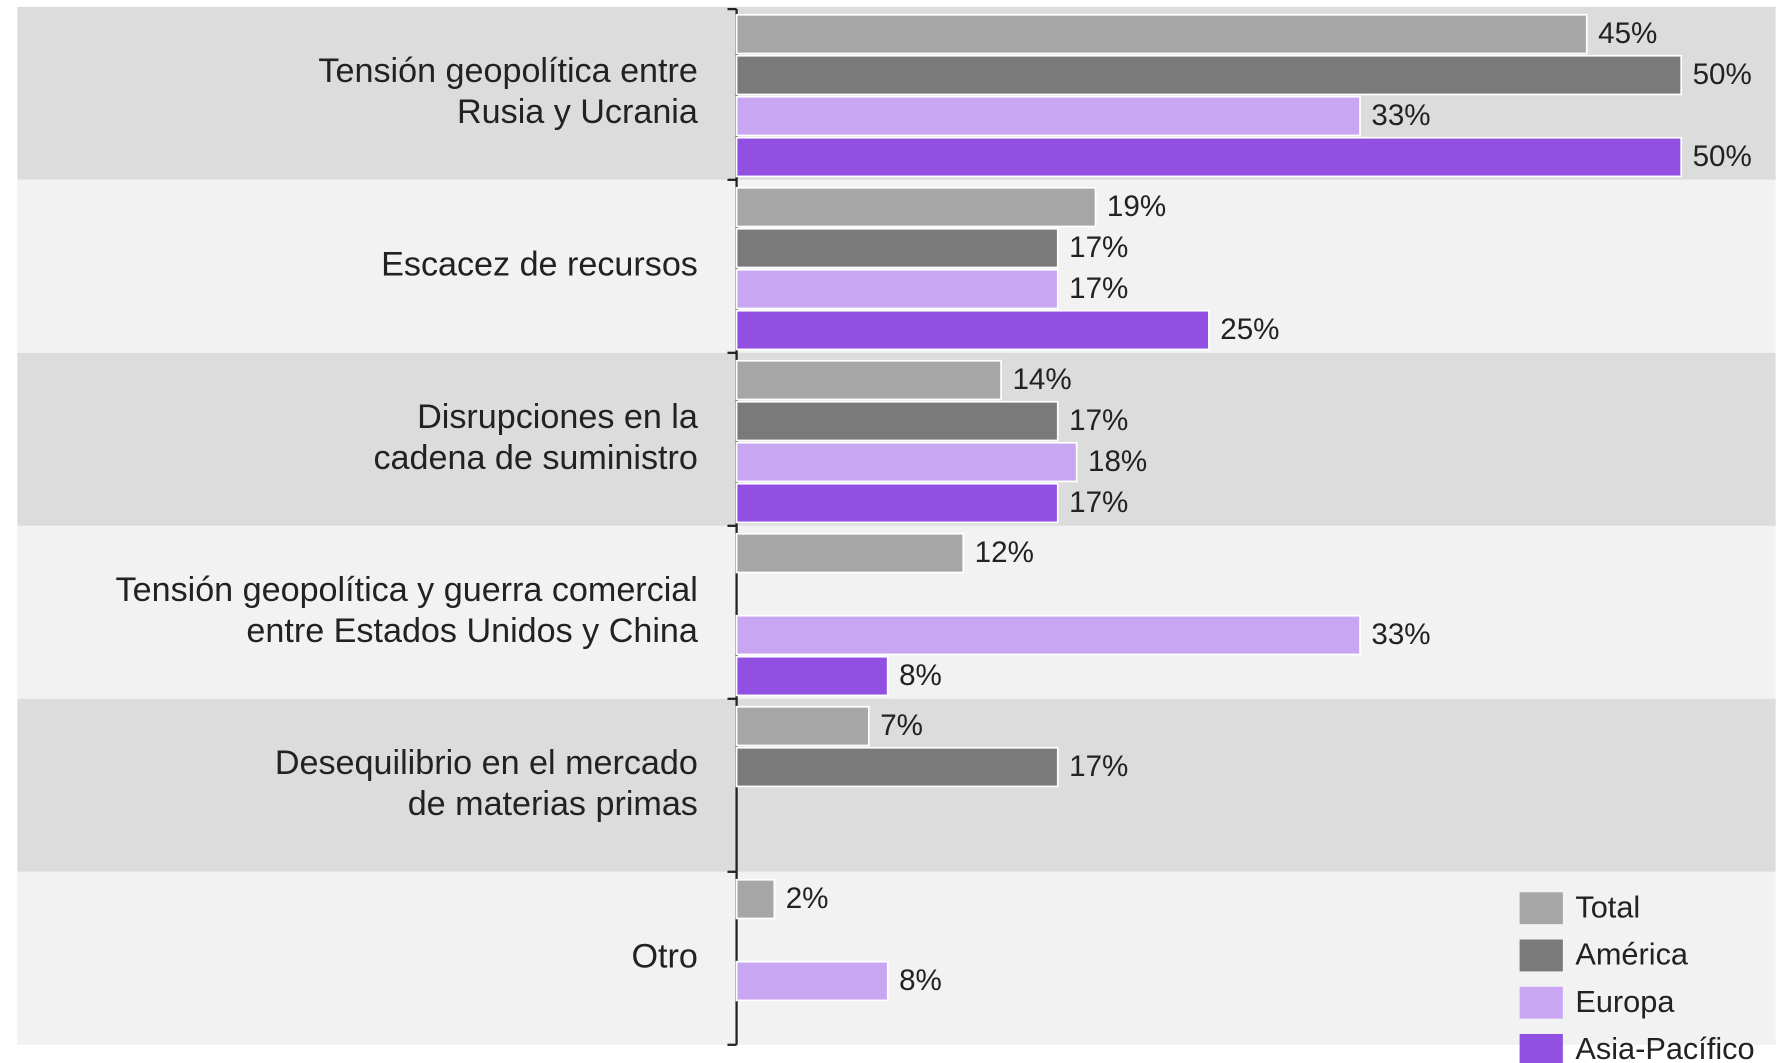 The image size is (1785, 1063). I want to click on category-label: Otro, so click(665, 956).